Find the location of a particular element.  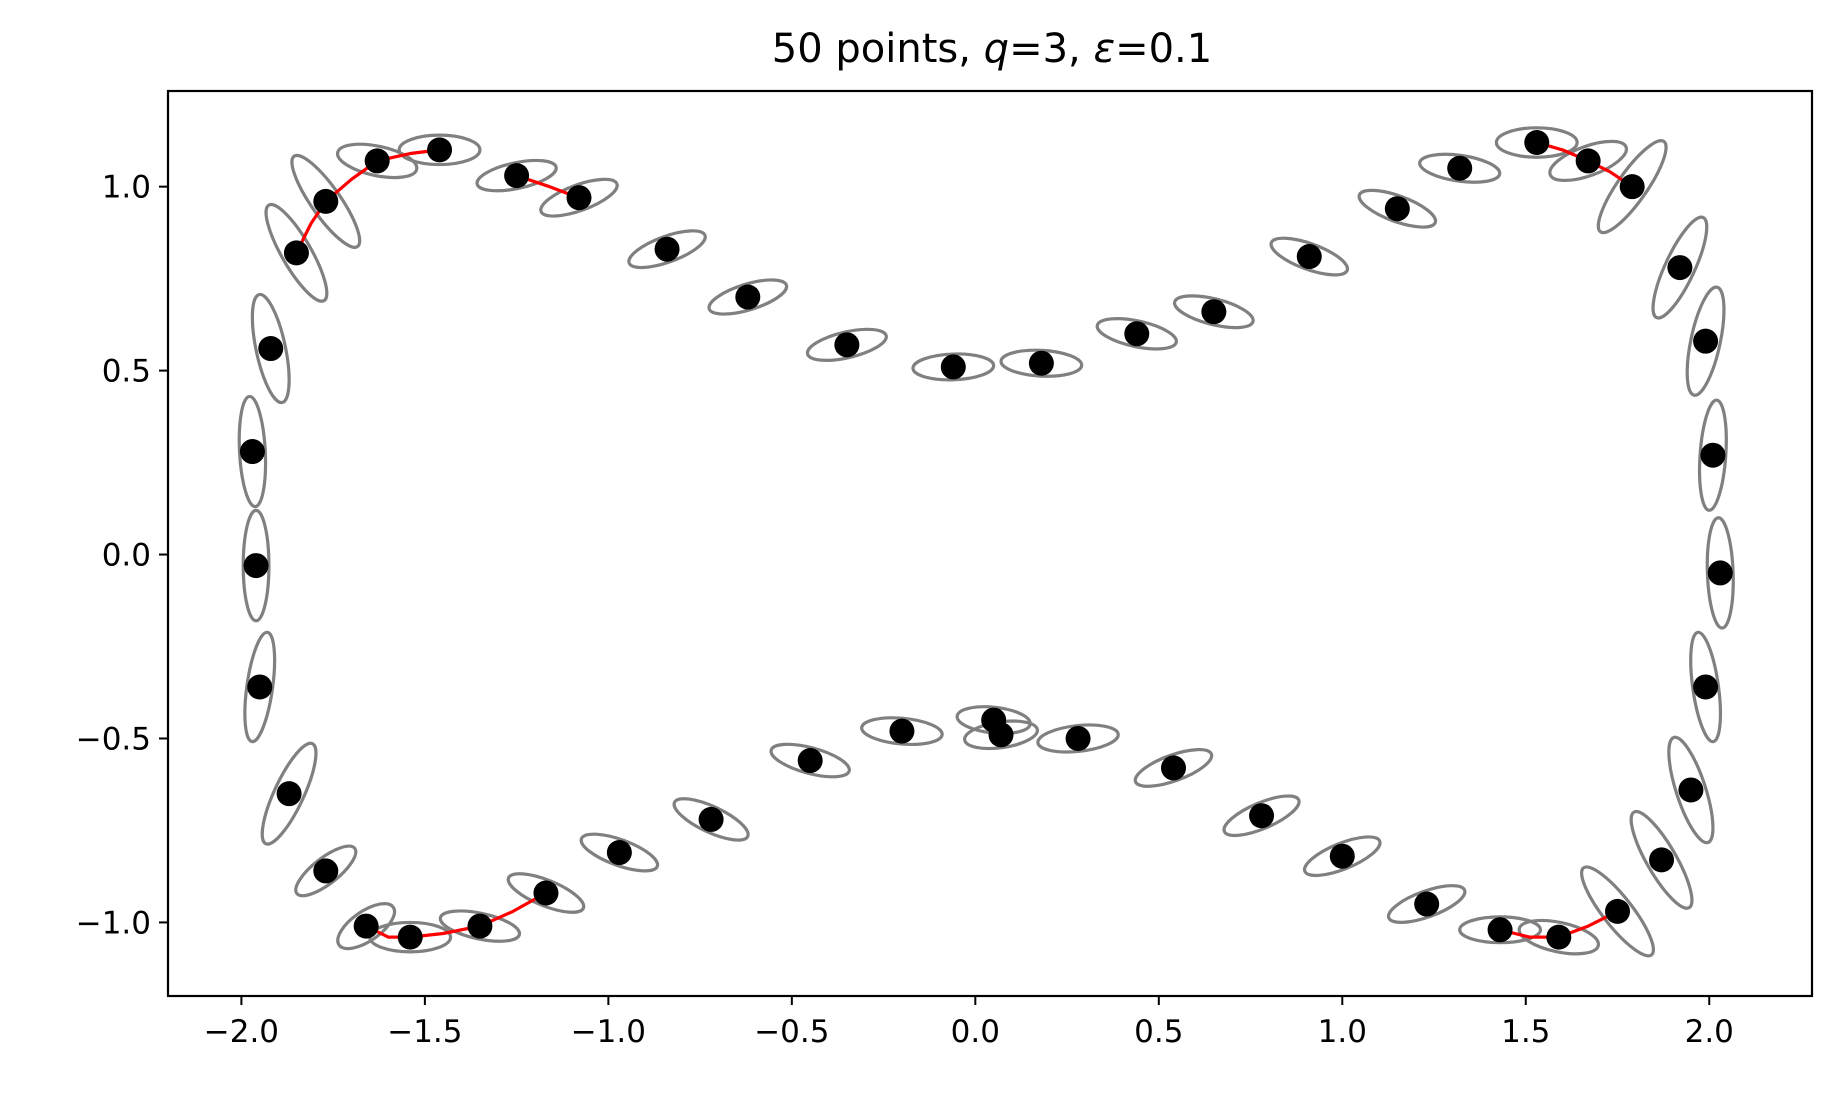

y-tick-label: 0.5 is located at coordinates (126, 372).